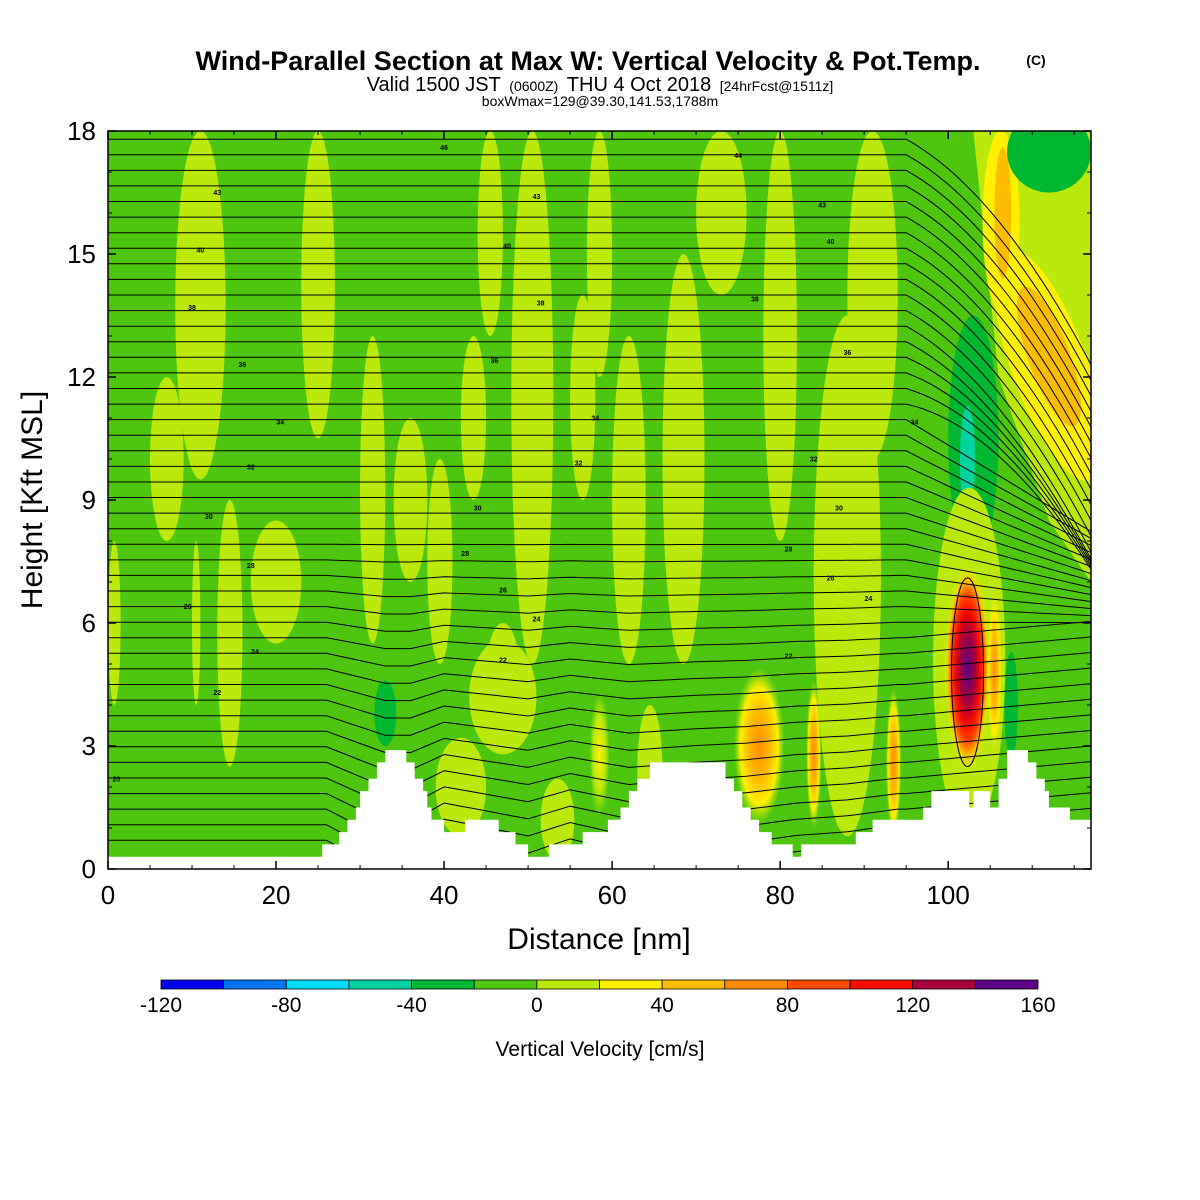 The image size is (1200, 1200). What do you see at coordinates (639, 85) in the screenshot?
I see `subtitle-date: THU 4 Oct 2018` at bounding box center [639, 85].